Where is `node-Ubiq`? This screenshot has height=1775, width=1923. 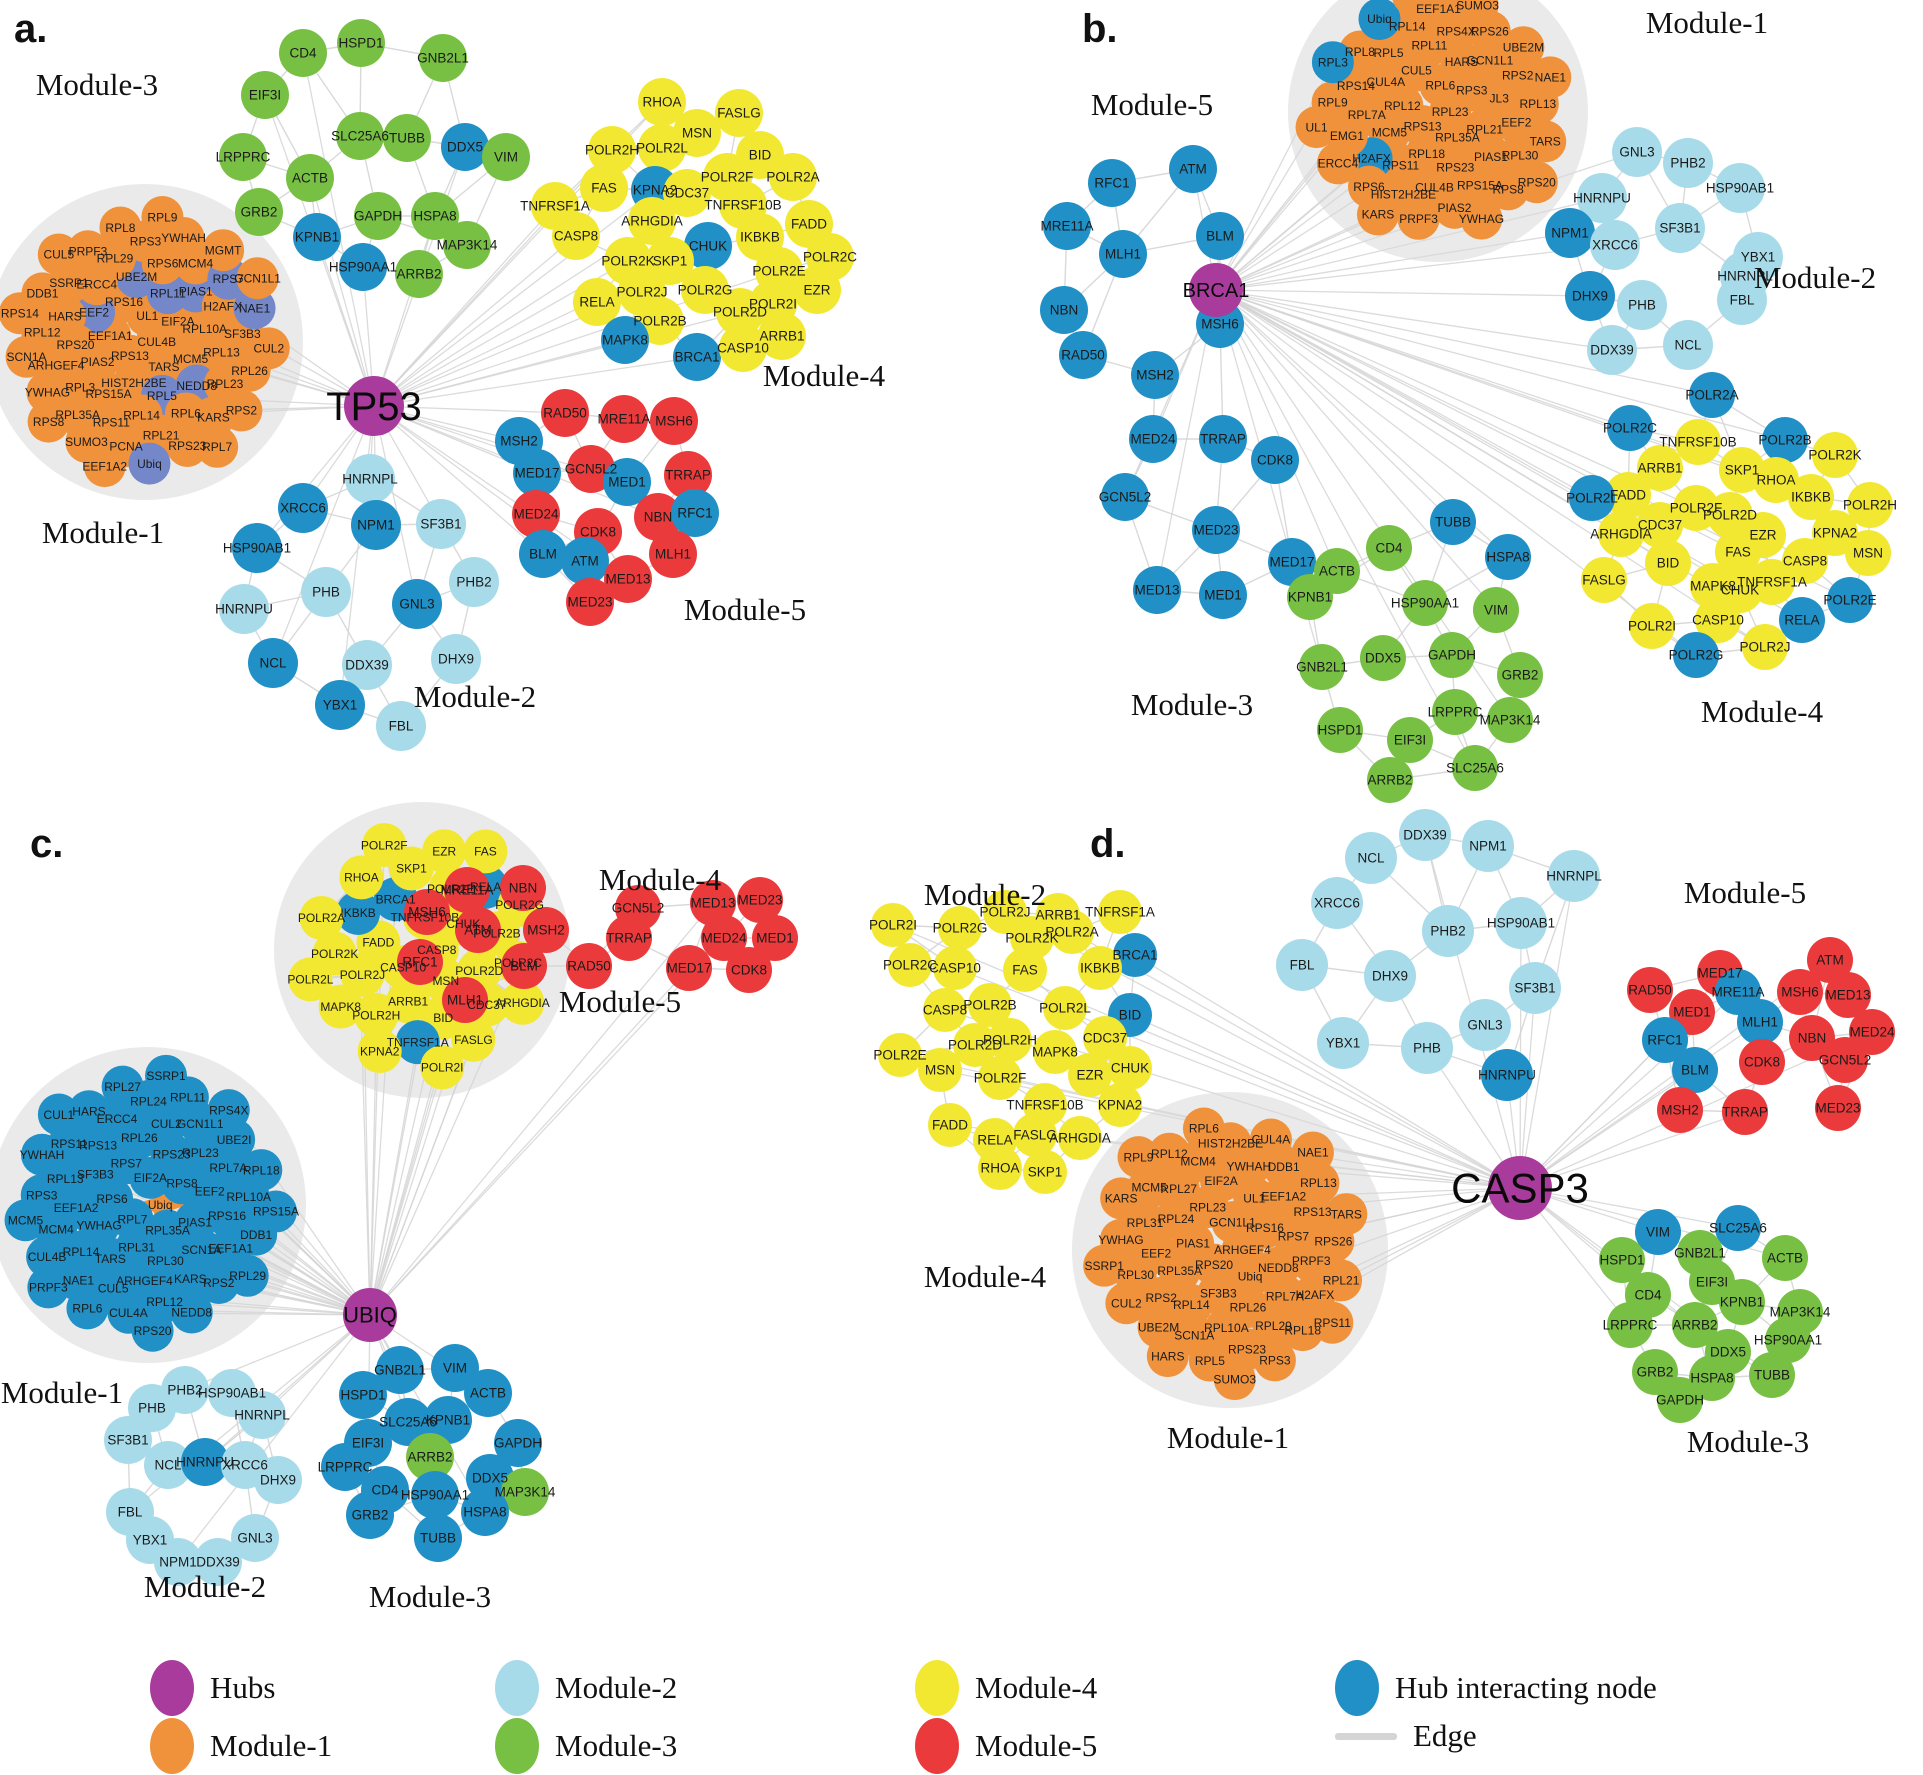 node-Ubiq is located at coordinates (1379, 20).